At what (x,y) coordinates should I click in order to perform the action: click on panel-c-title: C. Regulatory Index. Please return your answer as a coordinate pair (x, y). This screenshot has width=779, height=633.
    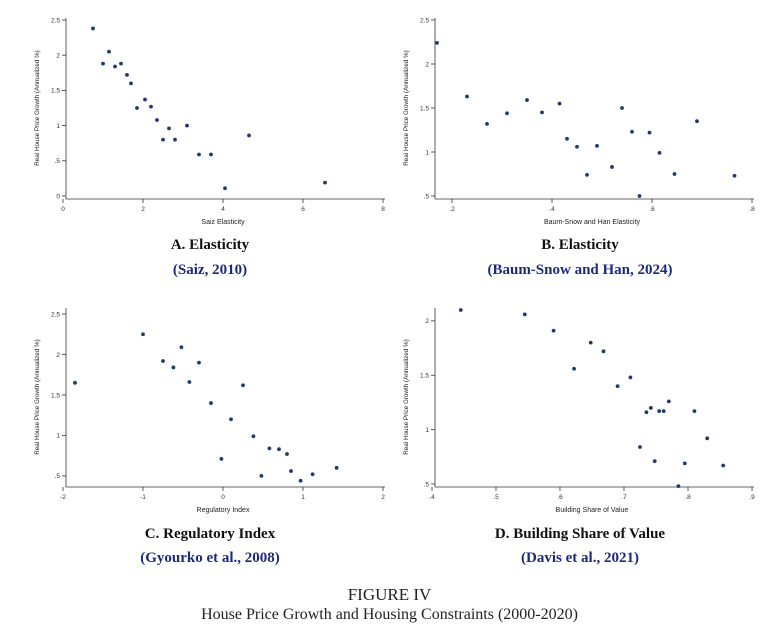
    Looking at the image, I should click on (210, 534).